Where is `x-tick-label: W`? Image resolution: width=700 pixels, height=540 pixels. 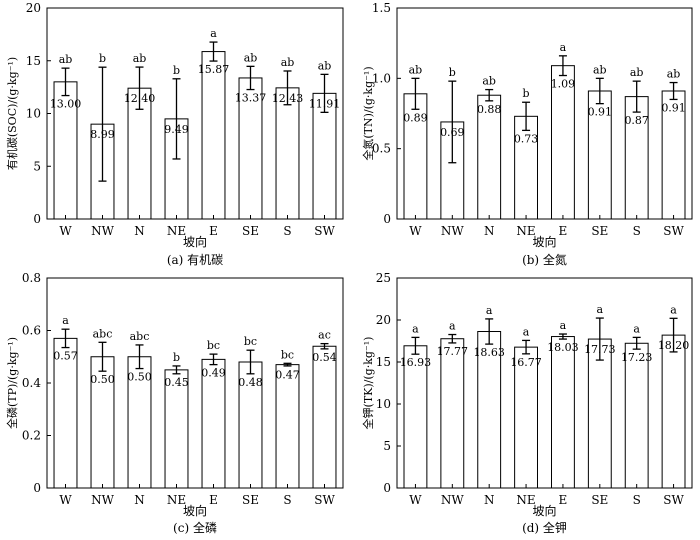
x-tick-label: W is located at coordinates (415, 231).